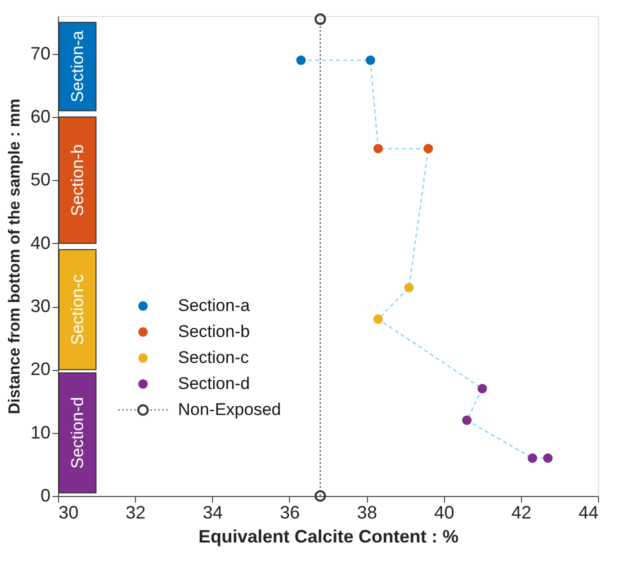 The image size is (633, 569). I want to click on y-tick-label: 0, so click(45, 496).